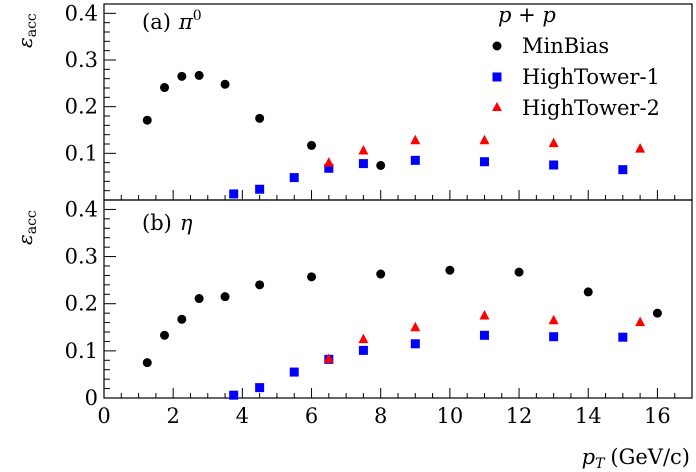 This screenshot has height=472, width=696. Describe the element at coordinates (26, 227) in the screenshot. I see `panel-b-ylabel: εacc` at that location.